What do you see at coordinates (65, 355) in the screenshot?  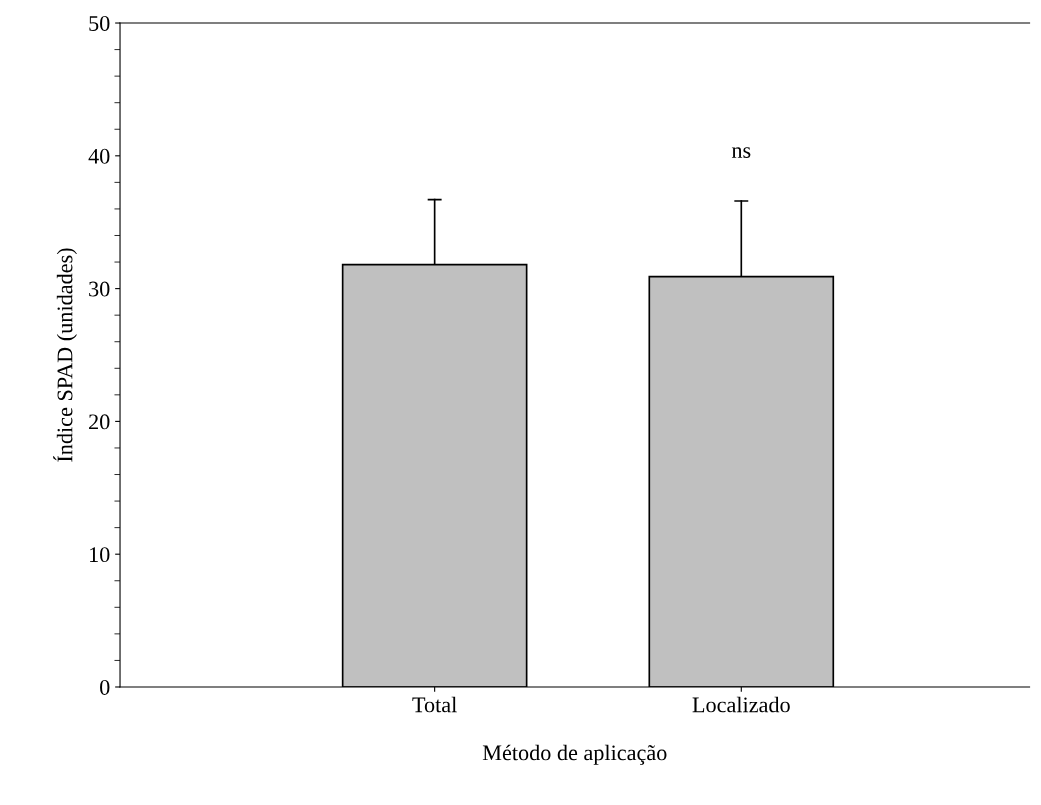 I see `y-axis-title: Índice SPAD (unidades)` at bounding box center [65, 355].